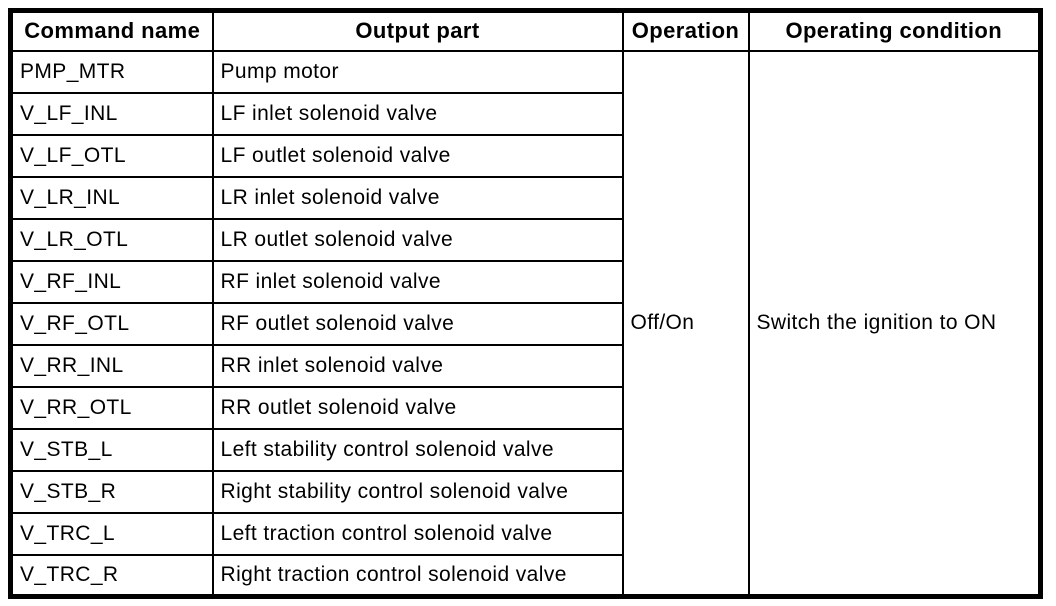  Describe the element at coordinates (111, 365) in the screenshot. I see `command-name-cell: V_RR_INL` at that location.